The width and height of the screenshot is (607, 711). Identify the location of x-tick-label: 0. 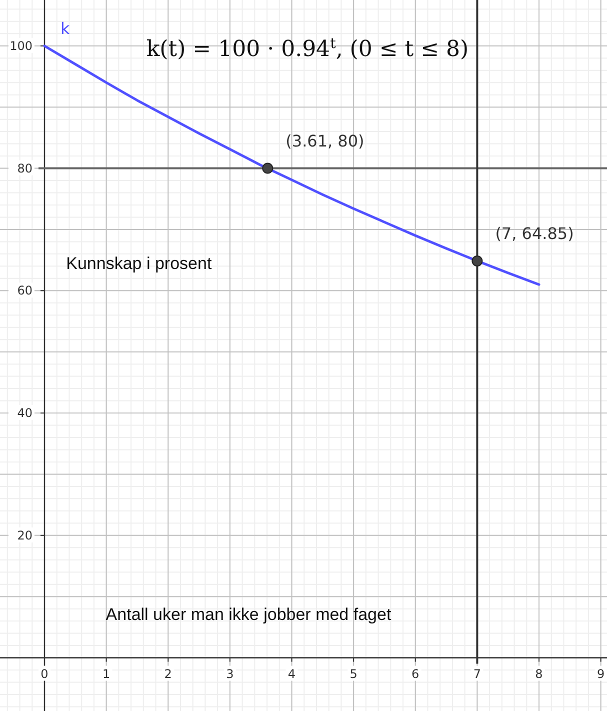
(44, 673).